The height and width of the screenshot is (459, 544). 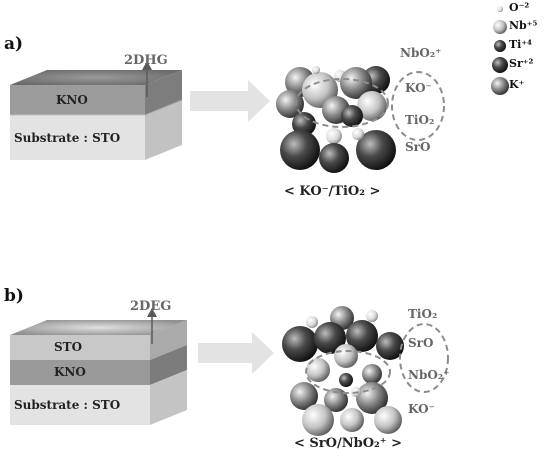 I want to click on panel-b-gas-label: 2DEG, so click(x=151, y=306).